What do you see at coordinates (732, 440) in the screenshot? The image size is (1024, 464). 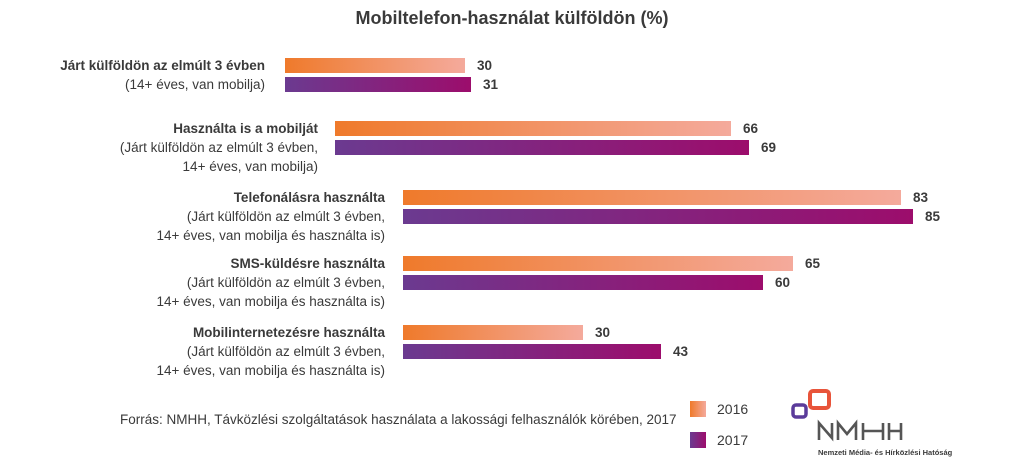 I see `legend-label-2017: 2017` at bounding box center [732, 440].